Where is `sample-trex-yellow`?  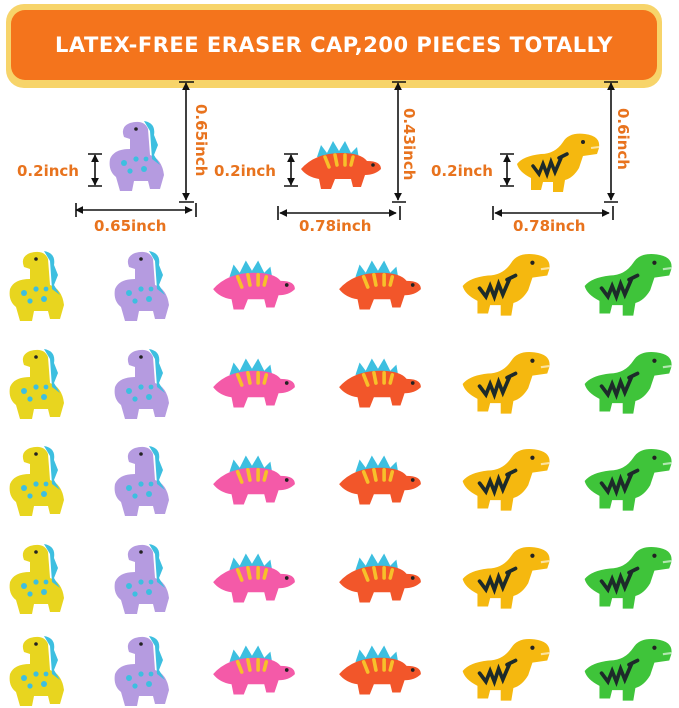
sample-trex-yellow is located at coordinates (558, 163).